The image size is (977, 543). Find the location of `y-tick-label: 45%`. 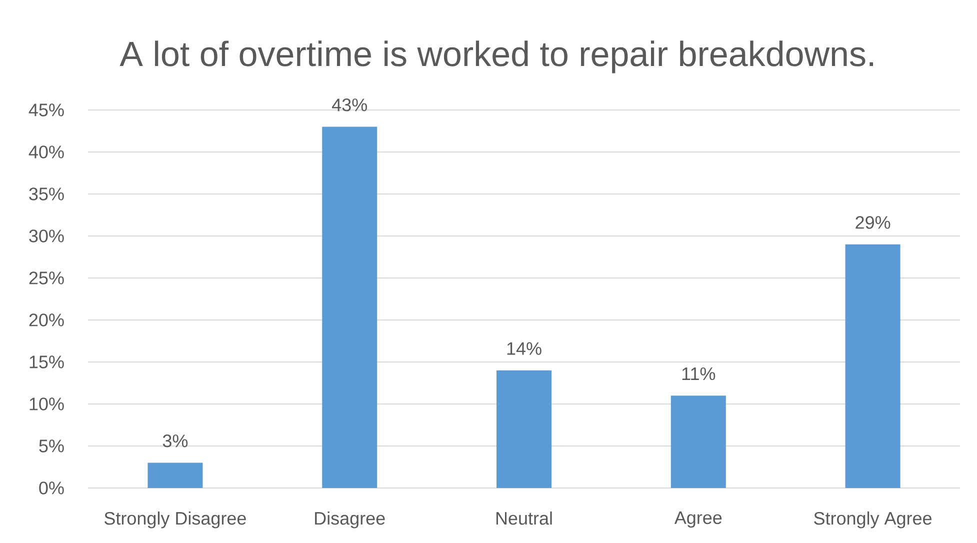

y-tick-label: 45% is located at coordinates (46, 110).